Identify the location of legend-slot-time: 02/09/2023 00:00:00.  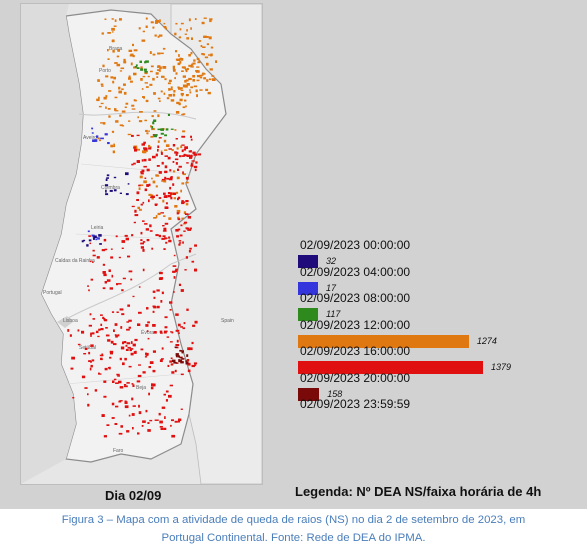
(355, 245).